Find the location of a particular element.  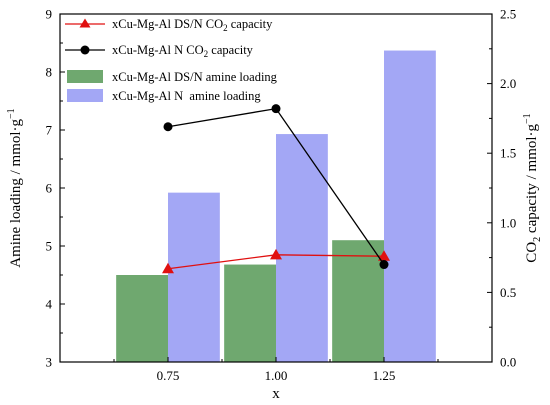

right-y-label-pre: CO is located at coordinates (532, 252).